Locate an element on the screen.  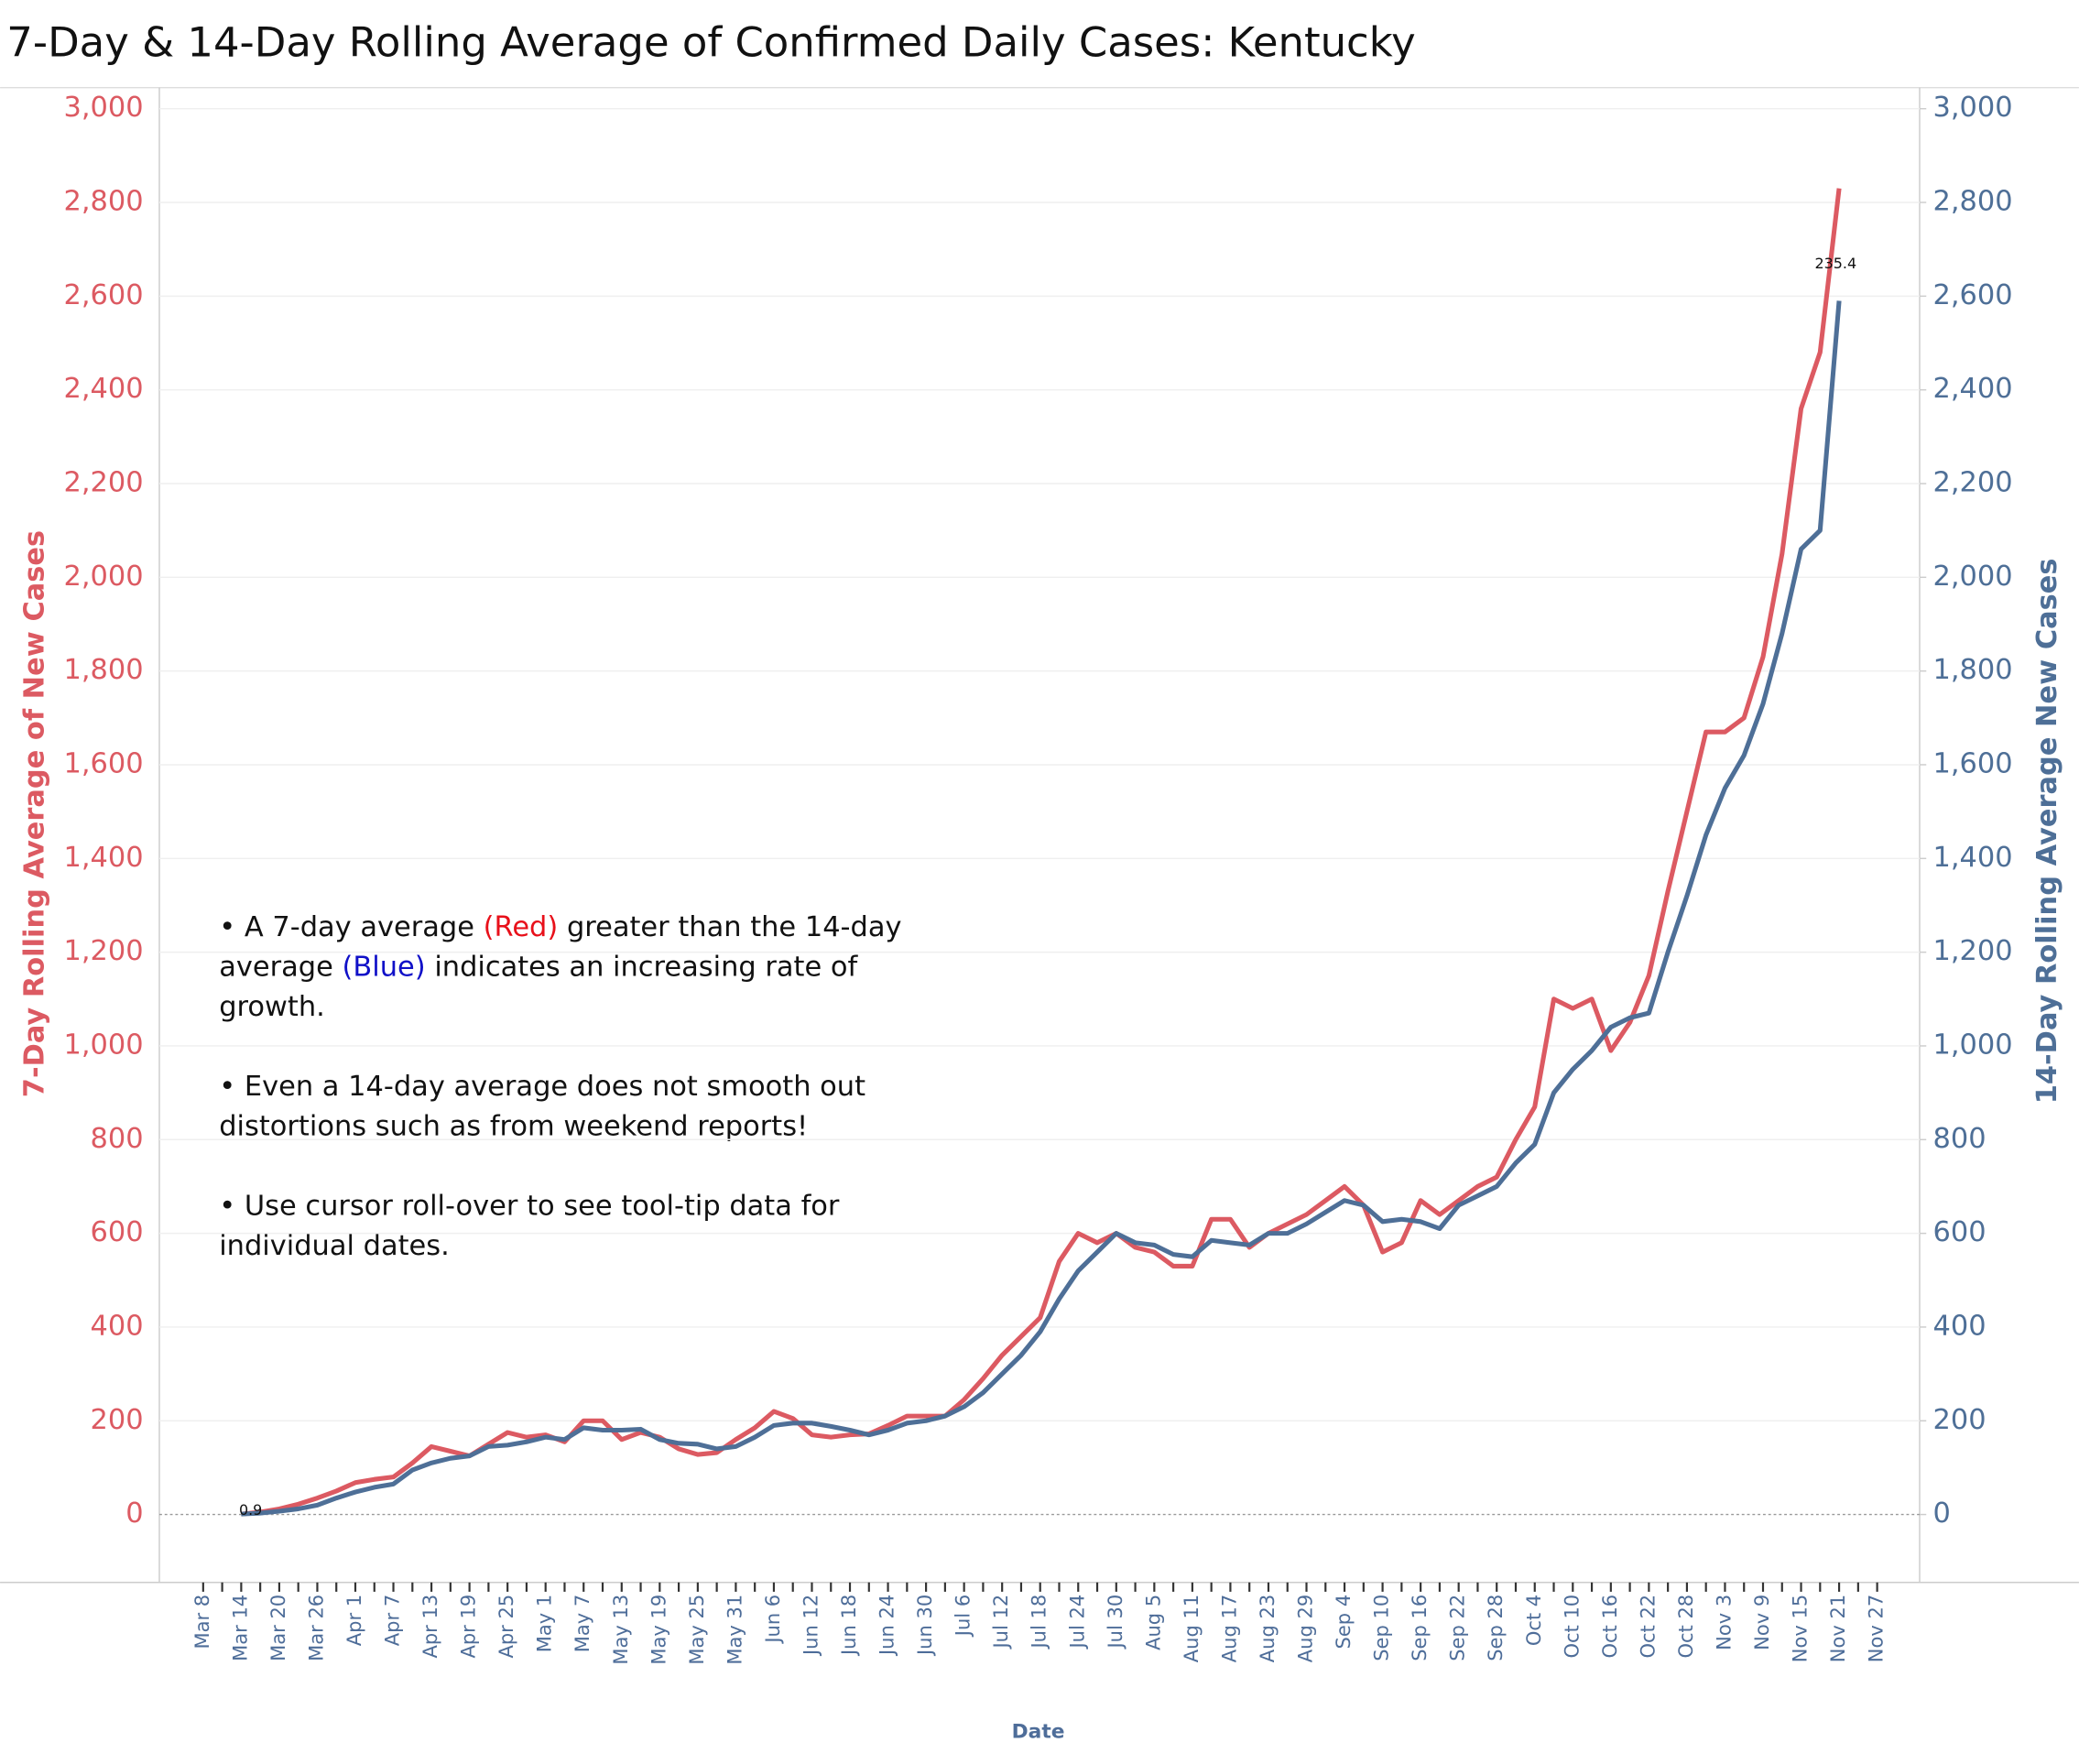
y2-tick-label: 1,200 is located at coordinates (1972, 951).